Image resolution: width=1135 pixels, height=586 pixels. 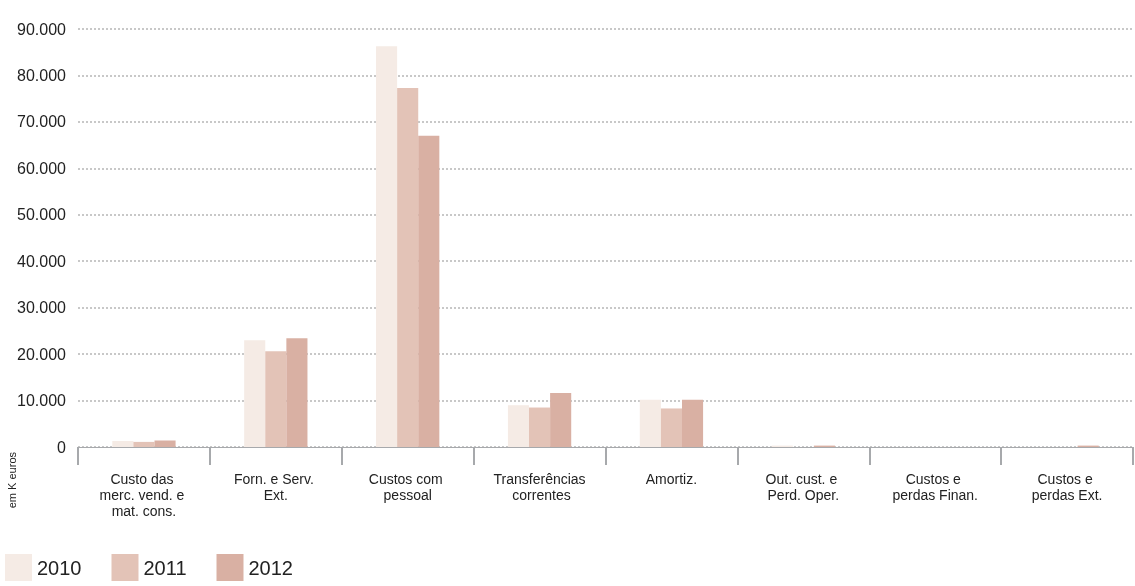 I want to click on y-tick-label: 50.000, so click(x=42, y=215).